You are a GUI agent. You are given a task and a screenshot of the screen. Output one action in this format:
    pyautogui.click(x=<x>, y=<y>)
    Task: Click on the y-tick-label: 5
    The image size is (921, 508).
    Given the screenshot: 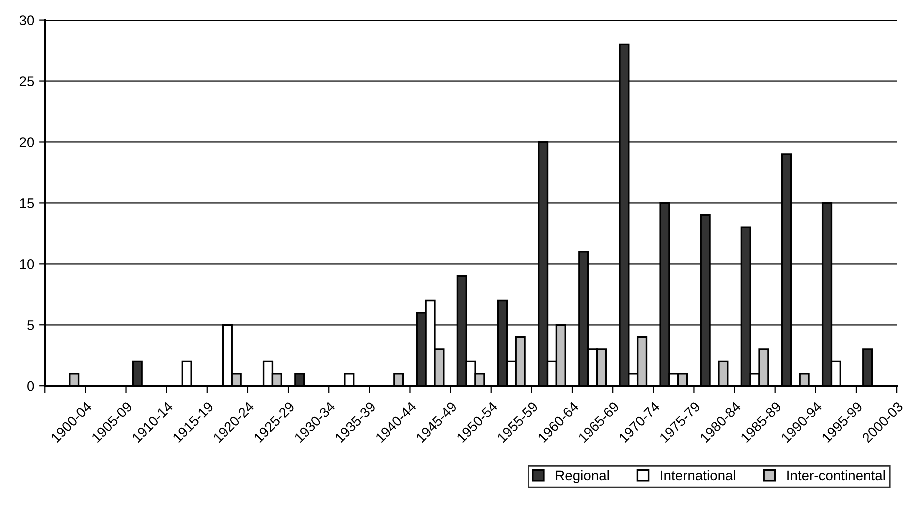 What is the action you would take?
    pyautogui.click(x=31, y=325)
    